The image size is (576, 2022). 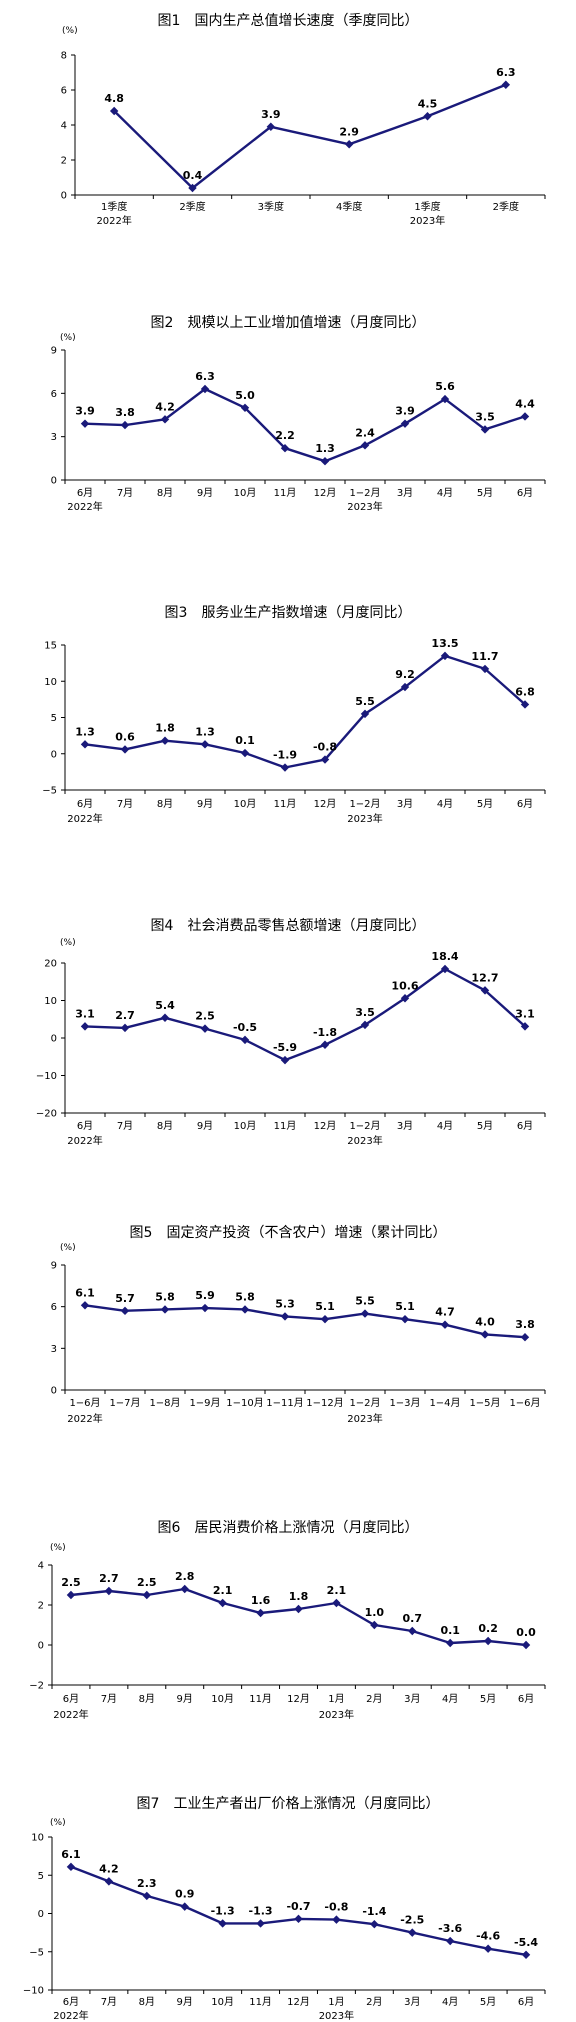 What do you see at coordinates (41, 1876) in the screenshot?
I see `y-tick-label: 5` at bounding box center [41, 1876].